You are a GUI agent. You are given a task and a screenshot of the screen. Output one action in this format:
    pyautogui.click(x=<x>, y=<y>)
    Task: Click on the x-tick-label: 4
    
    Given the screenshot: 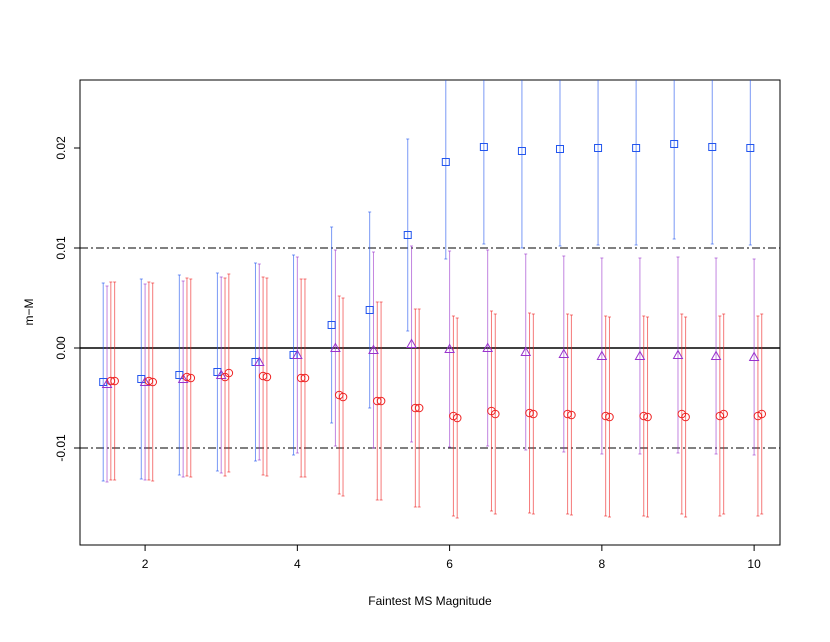 What is the action you would take?
    pyautogui.click(x=297, y=564)
    